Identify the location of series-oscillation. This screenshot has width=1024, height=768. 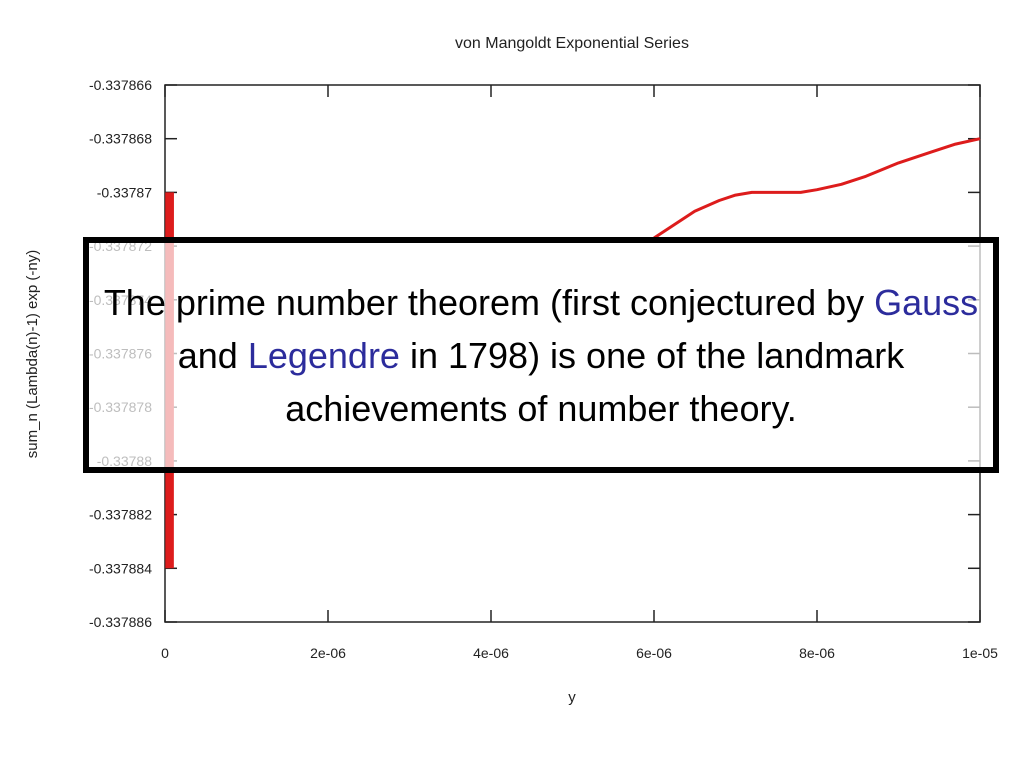
(169, 380).